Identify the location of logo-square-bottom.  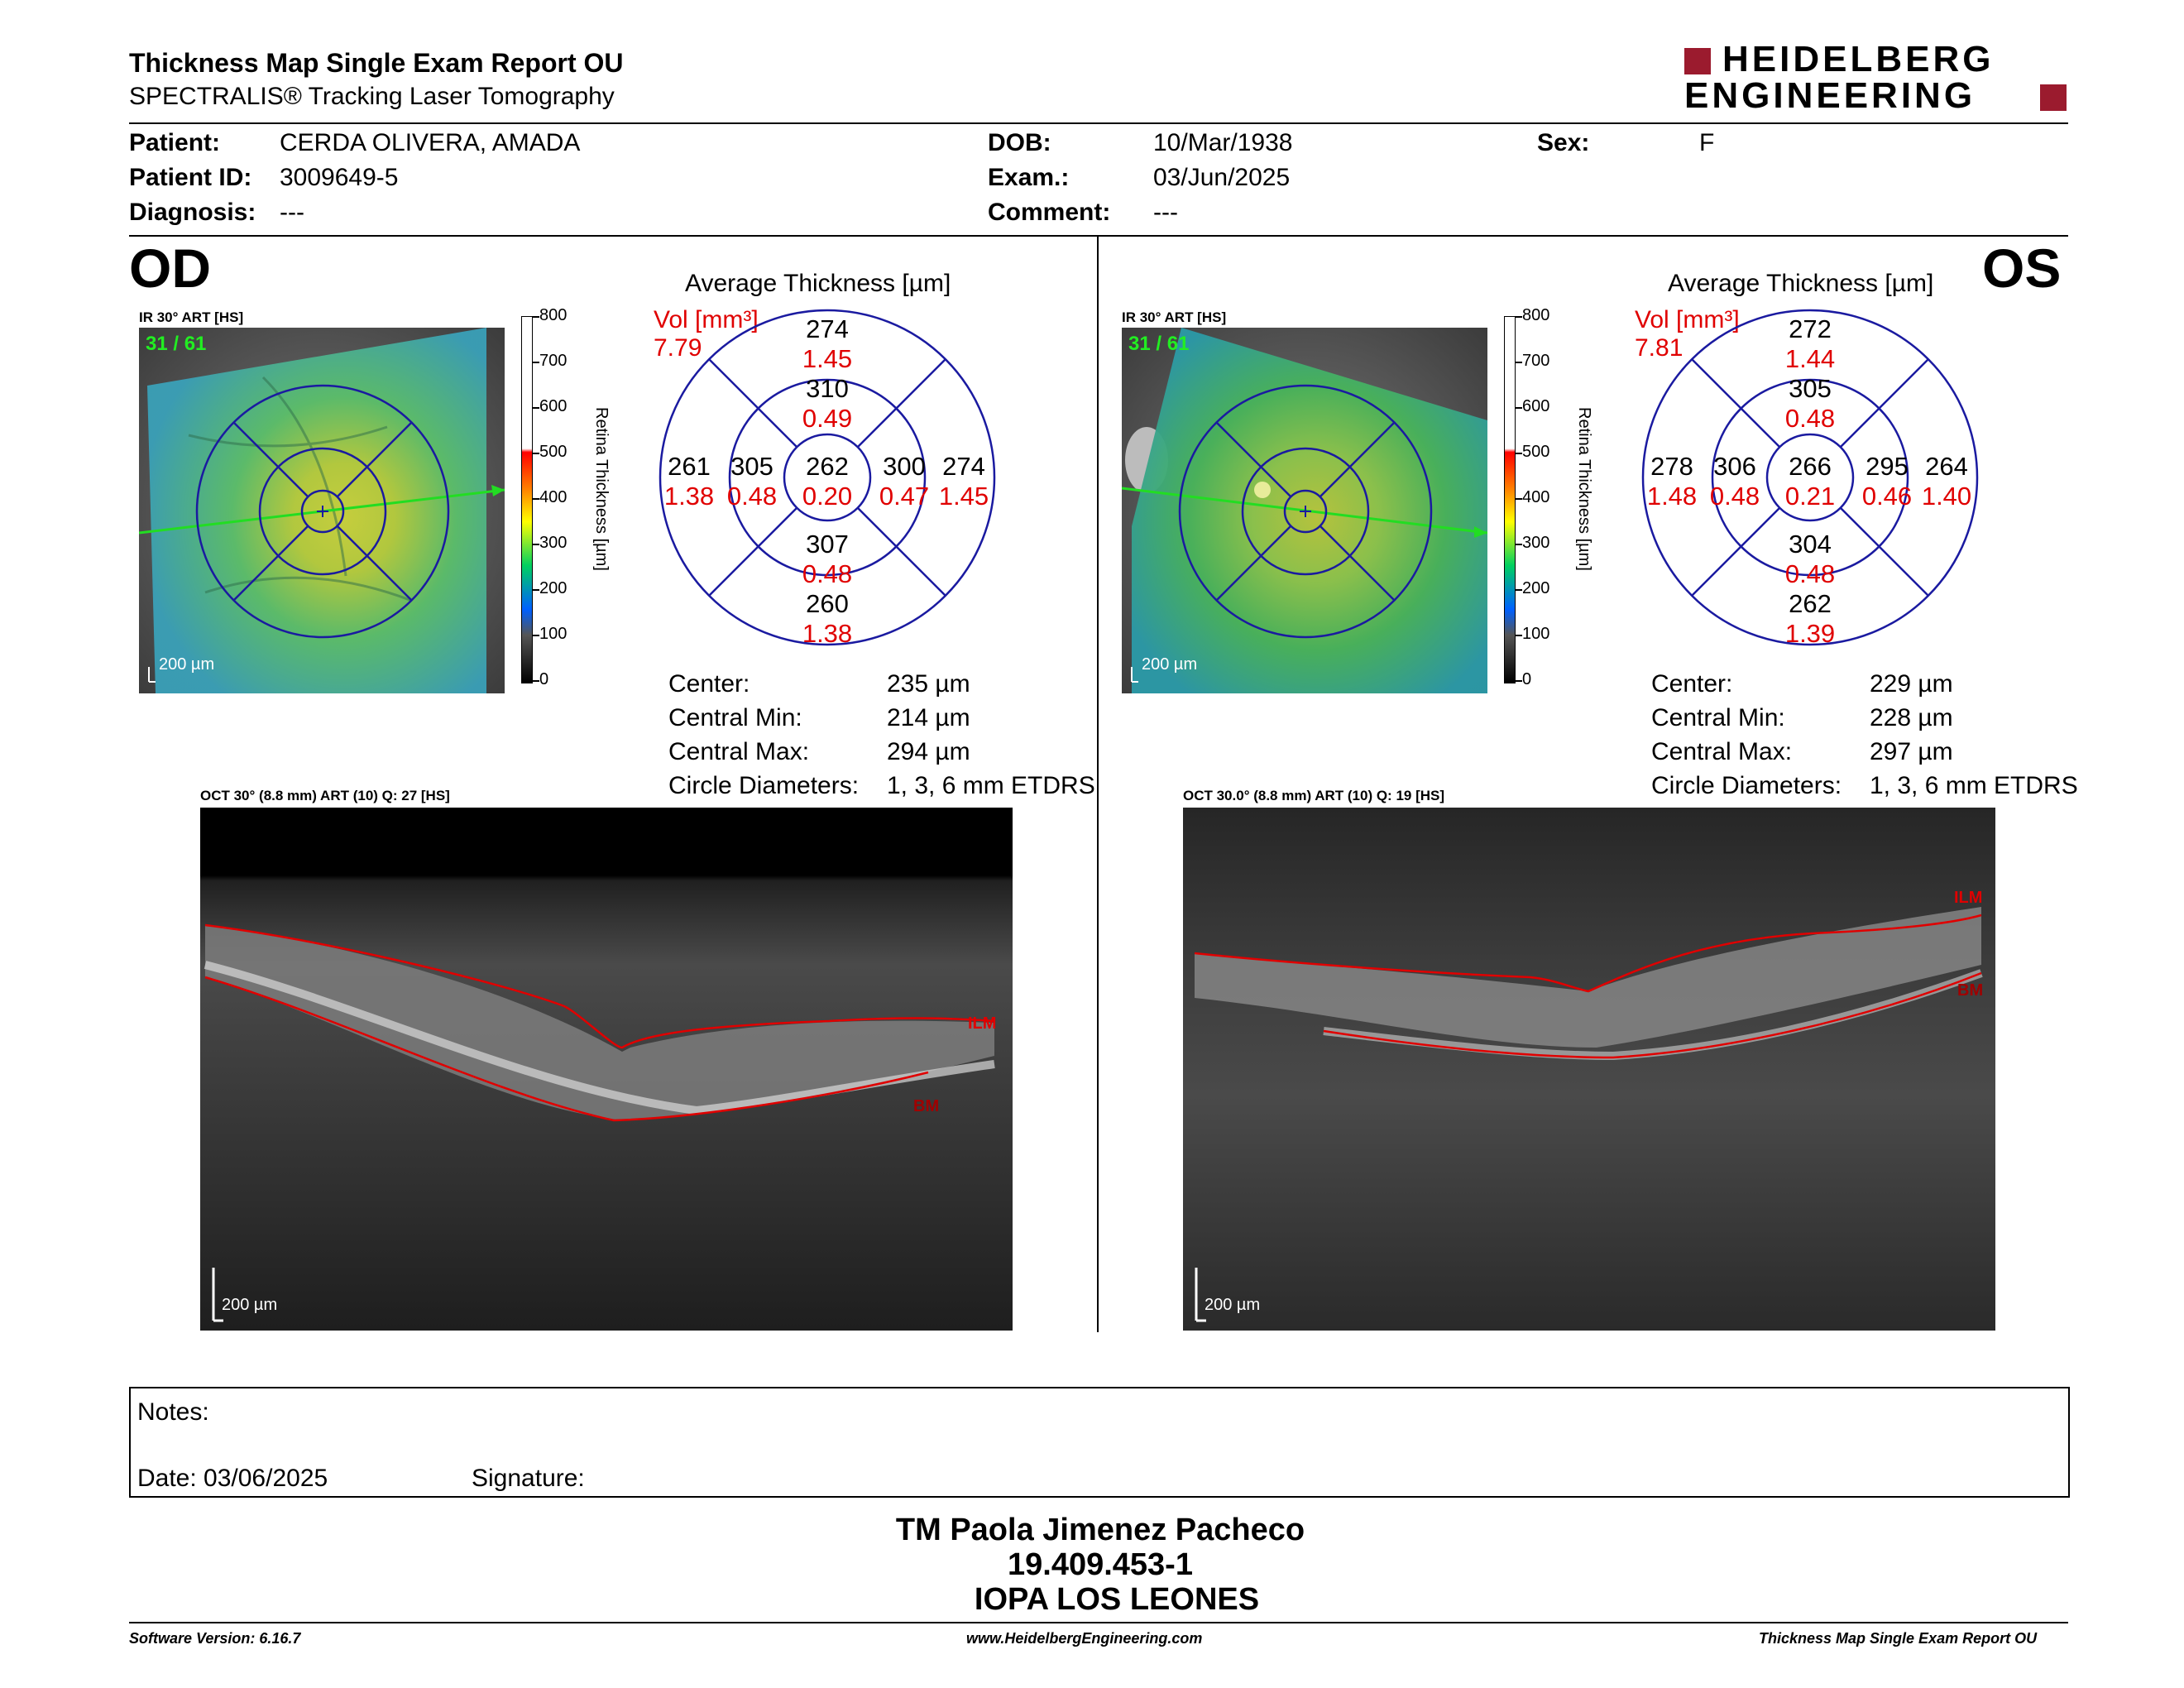
(2053, 97).